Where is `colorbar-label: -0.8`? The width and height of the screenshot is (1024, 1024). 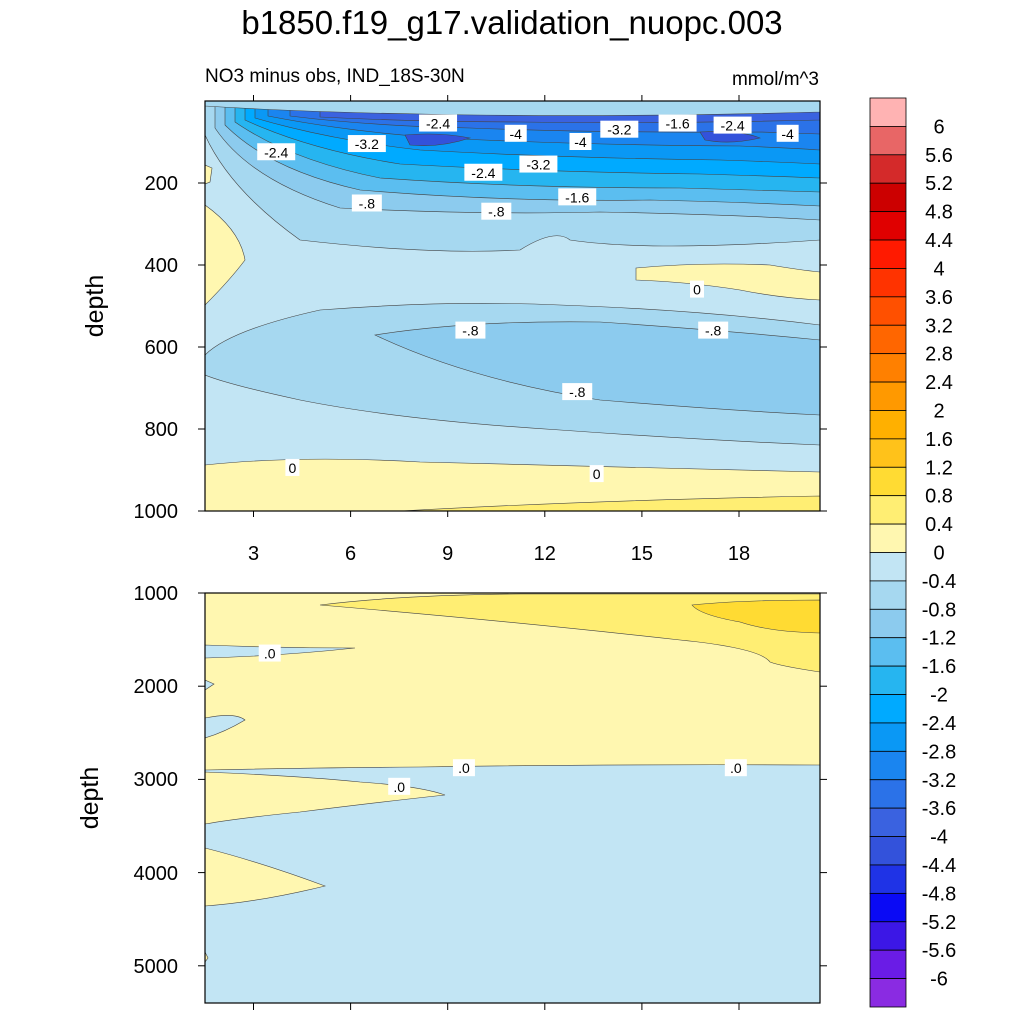
colorbar-label: -0.8 is located at coordinates (939, 610).